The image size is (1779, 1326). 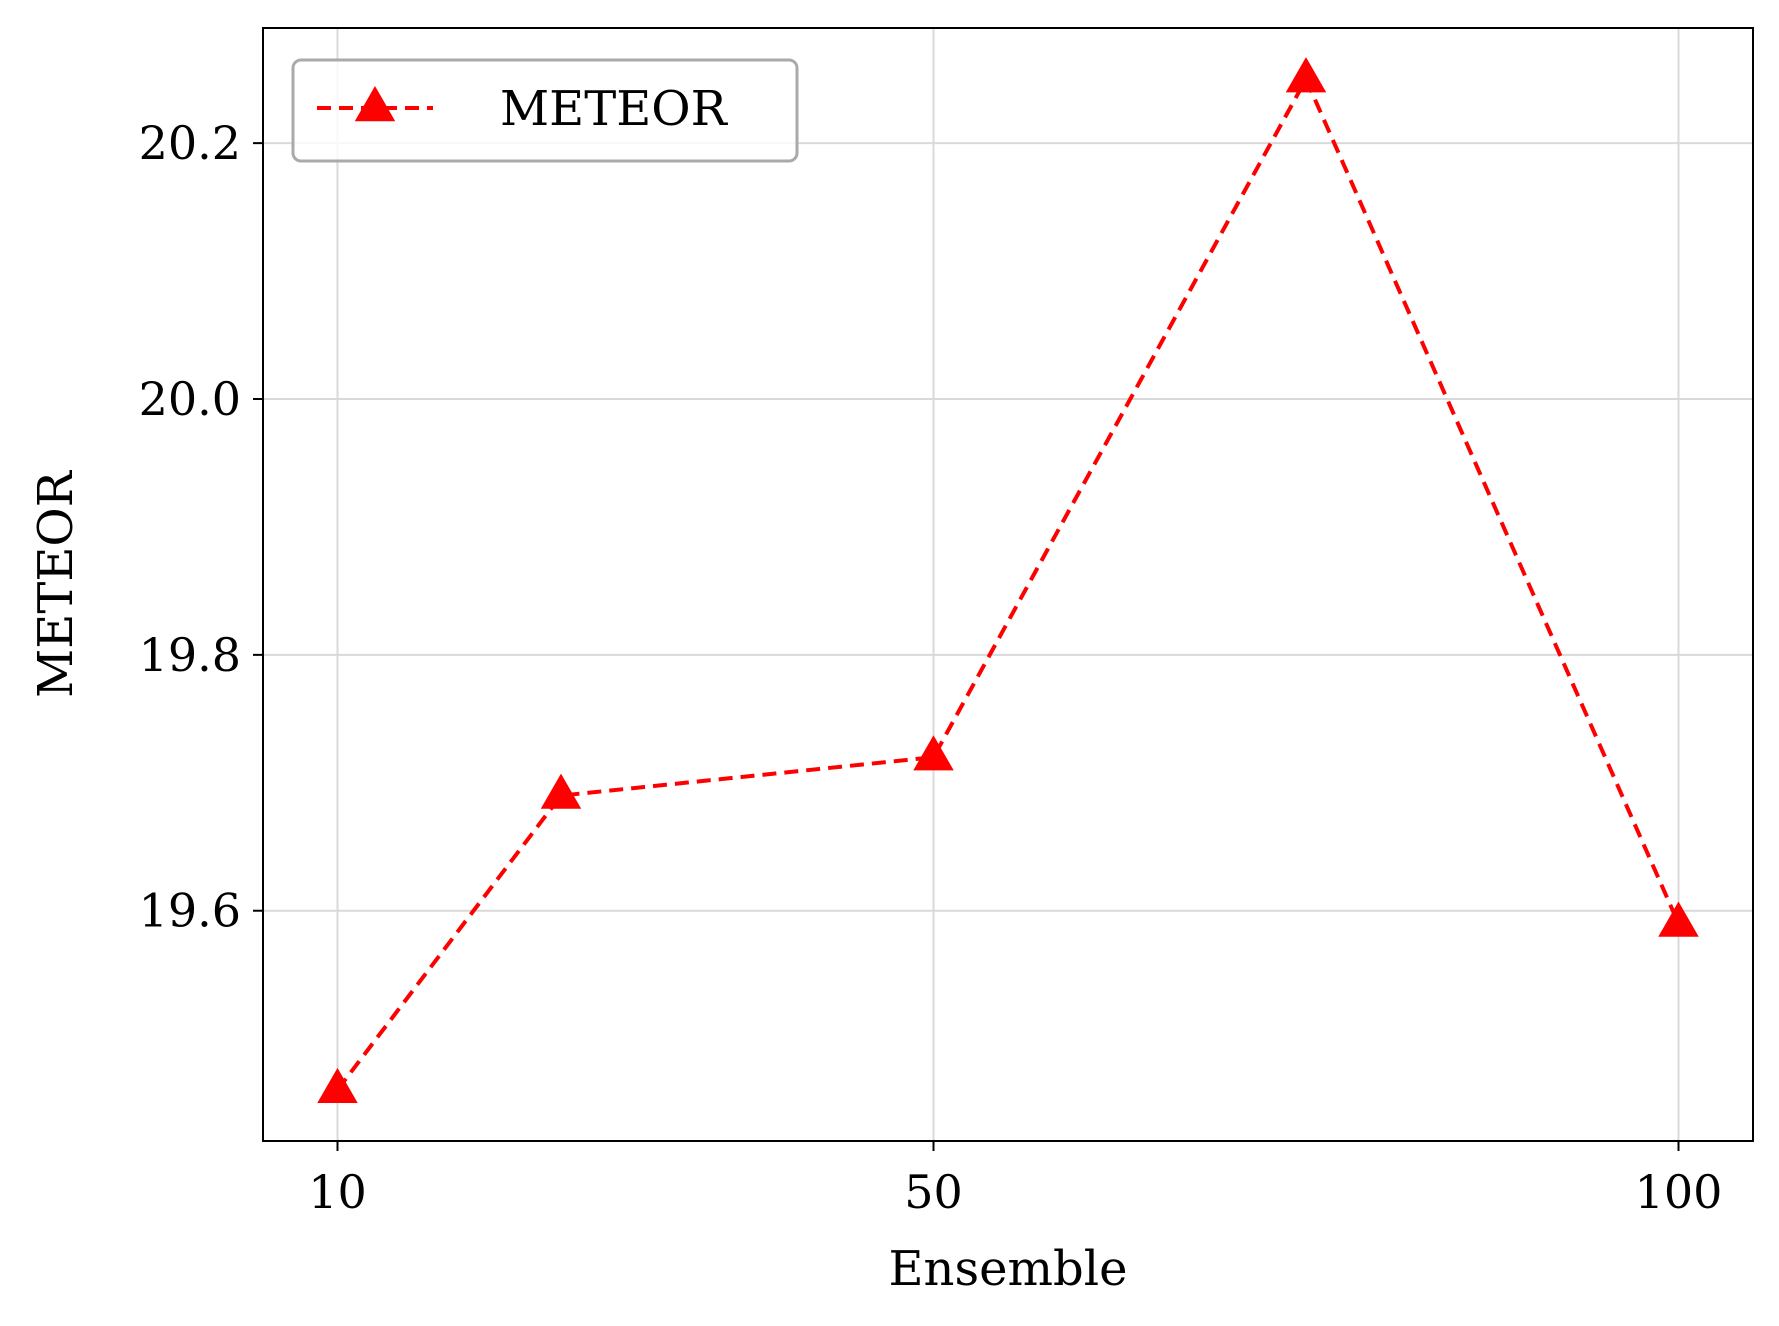 What do you see at coordinates (190, 911) in the screenshot?
I see `y-tick-label: 19.6` at bounding box center [190, 911].